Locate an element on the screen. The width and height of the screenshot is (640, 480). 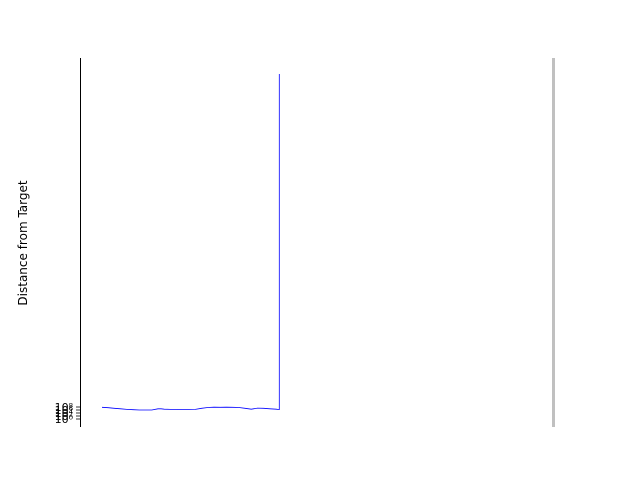
y-tick-label: 10⁰ is located at coordinates (64, 419).